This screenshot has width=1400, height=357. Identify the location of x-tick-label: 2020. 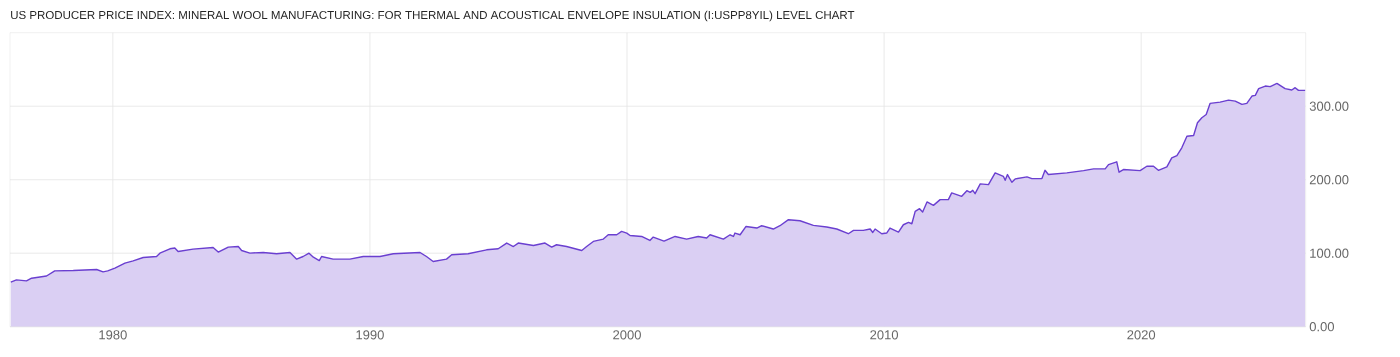
(1141, 335).